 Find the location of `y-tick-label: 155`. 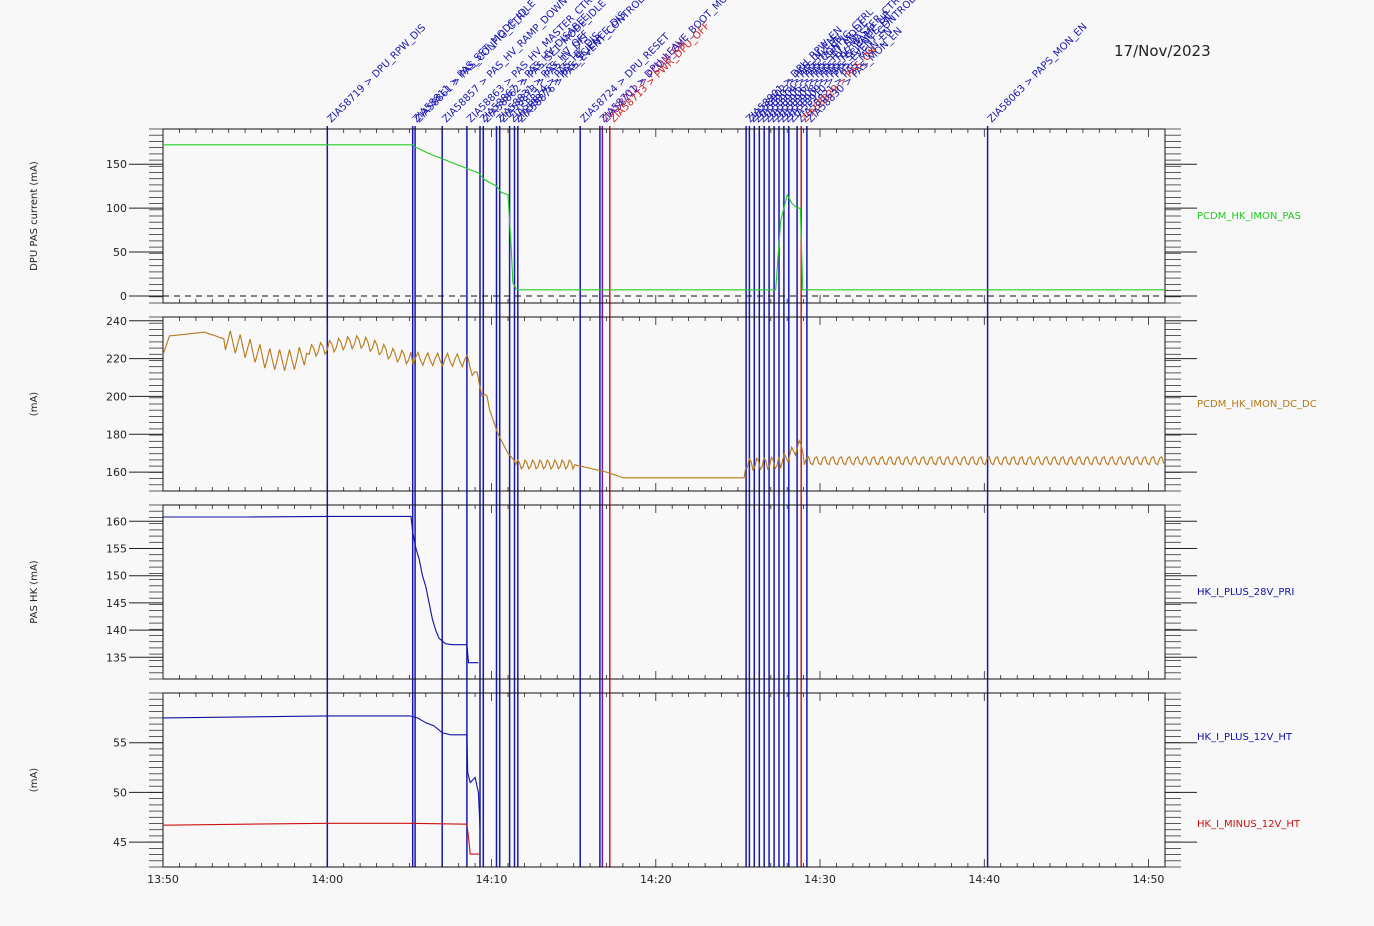

y-tick-label: 155 is located at coordinates (116, 549).